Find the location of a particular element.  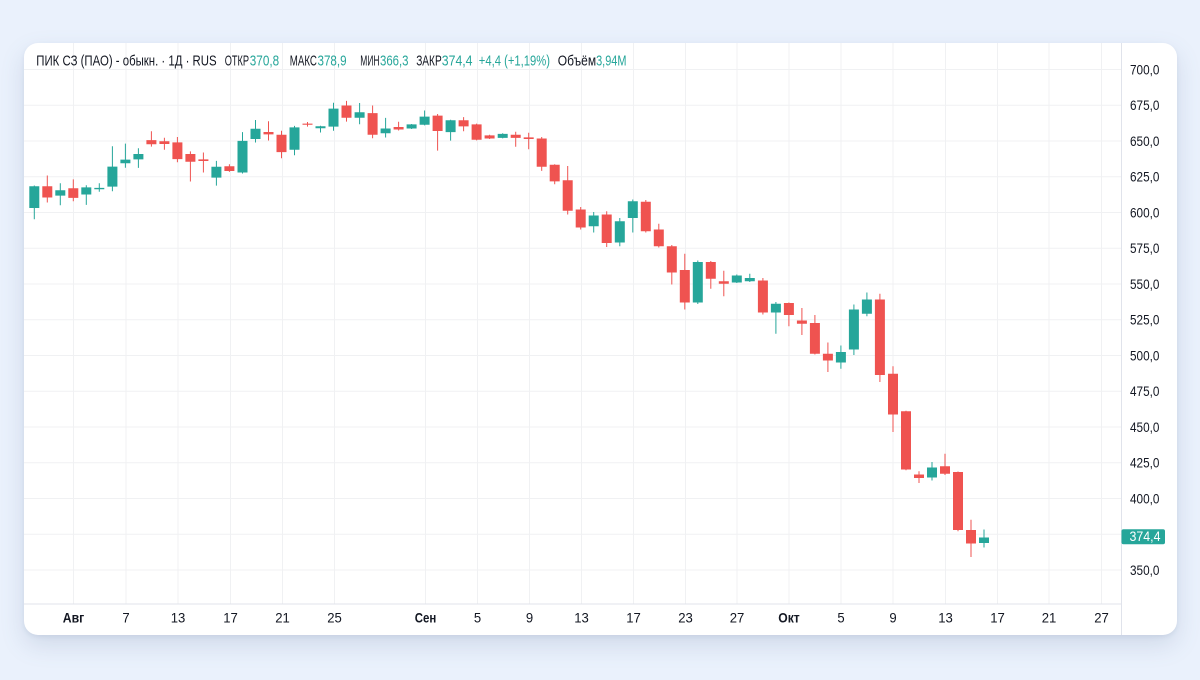

svg-text: ЗАКР is located at coordinates (429, 61).